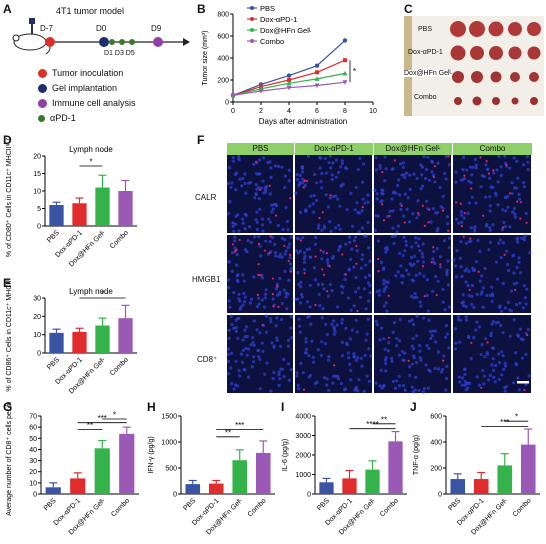 The image size is (546, 544). I want to click on micro-col-combo: Combo, so click(493, 149).